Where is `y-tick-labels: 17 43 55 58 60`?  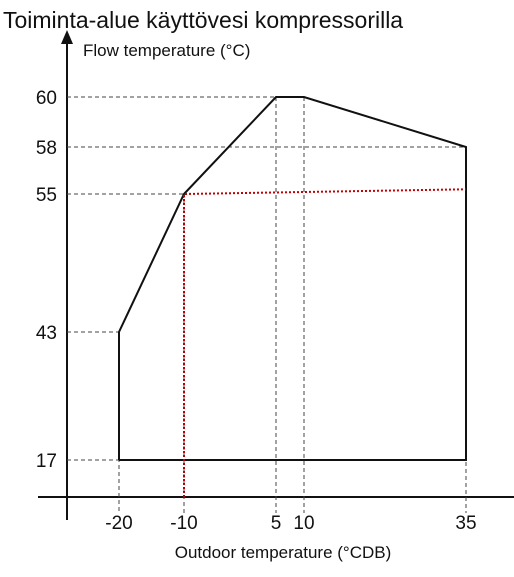
y-tick-labels: 17 43 55 58 60 is located at coordinates (46, 280).